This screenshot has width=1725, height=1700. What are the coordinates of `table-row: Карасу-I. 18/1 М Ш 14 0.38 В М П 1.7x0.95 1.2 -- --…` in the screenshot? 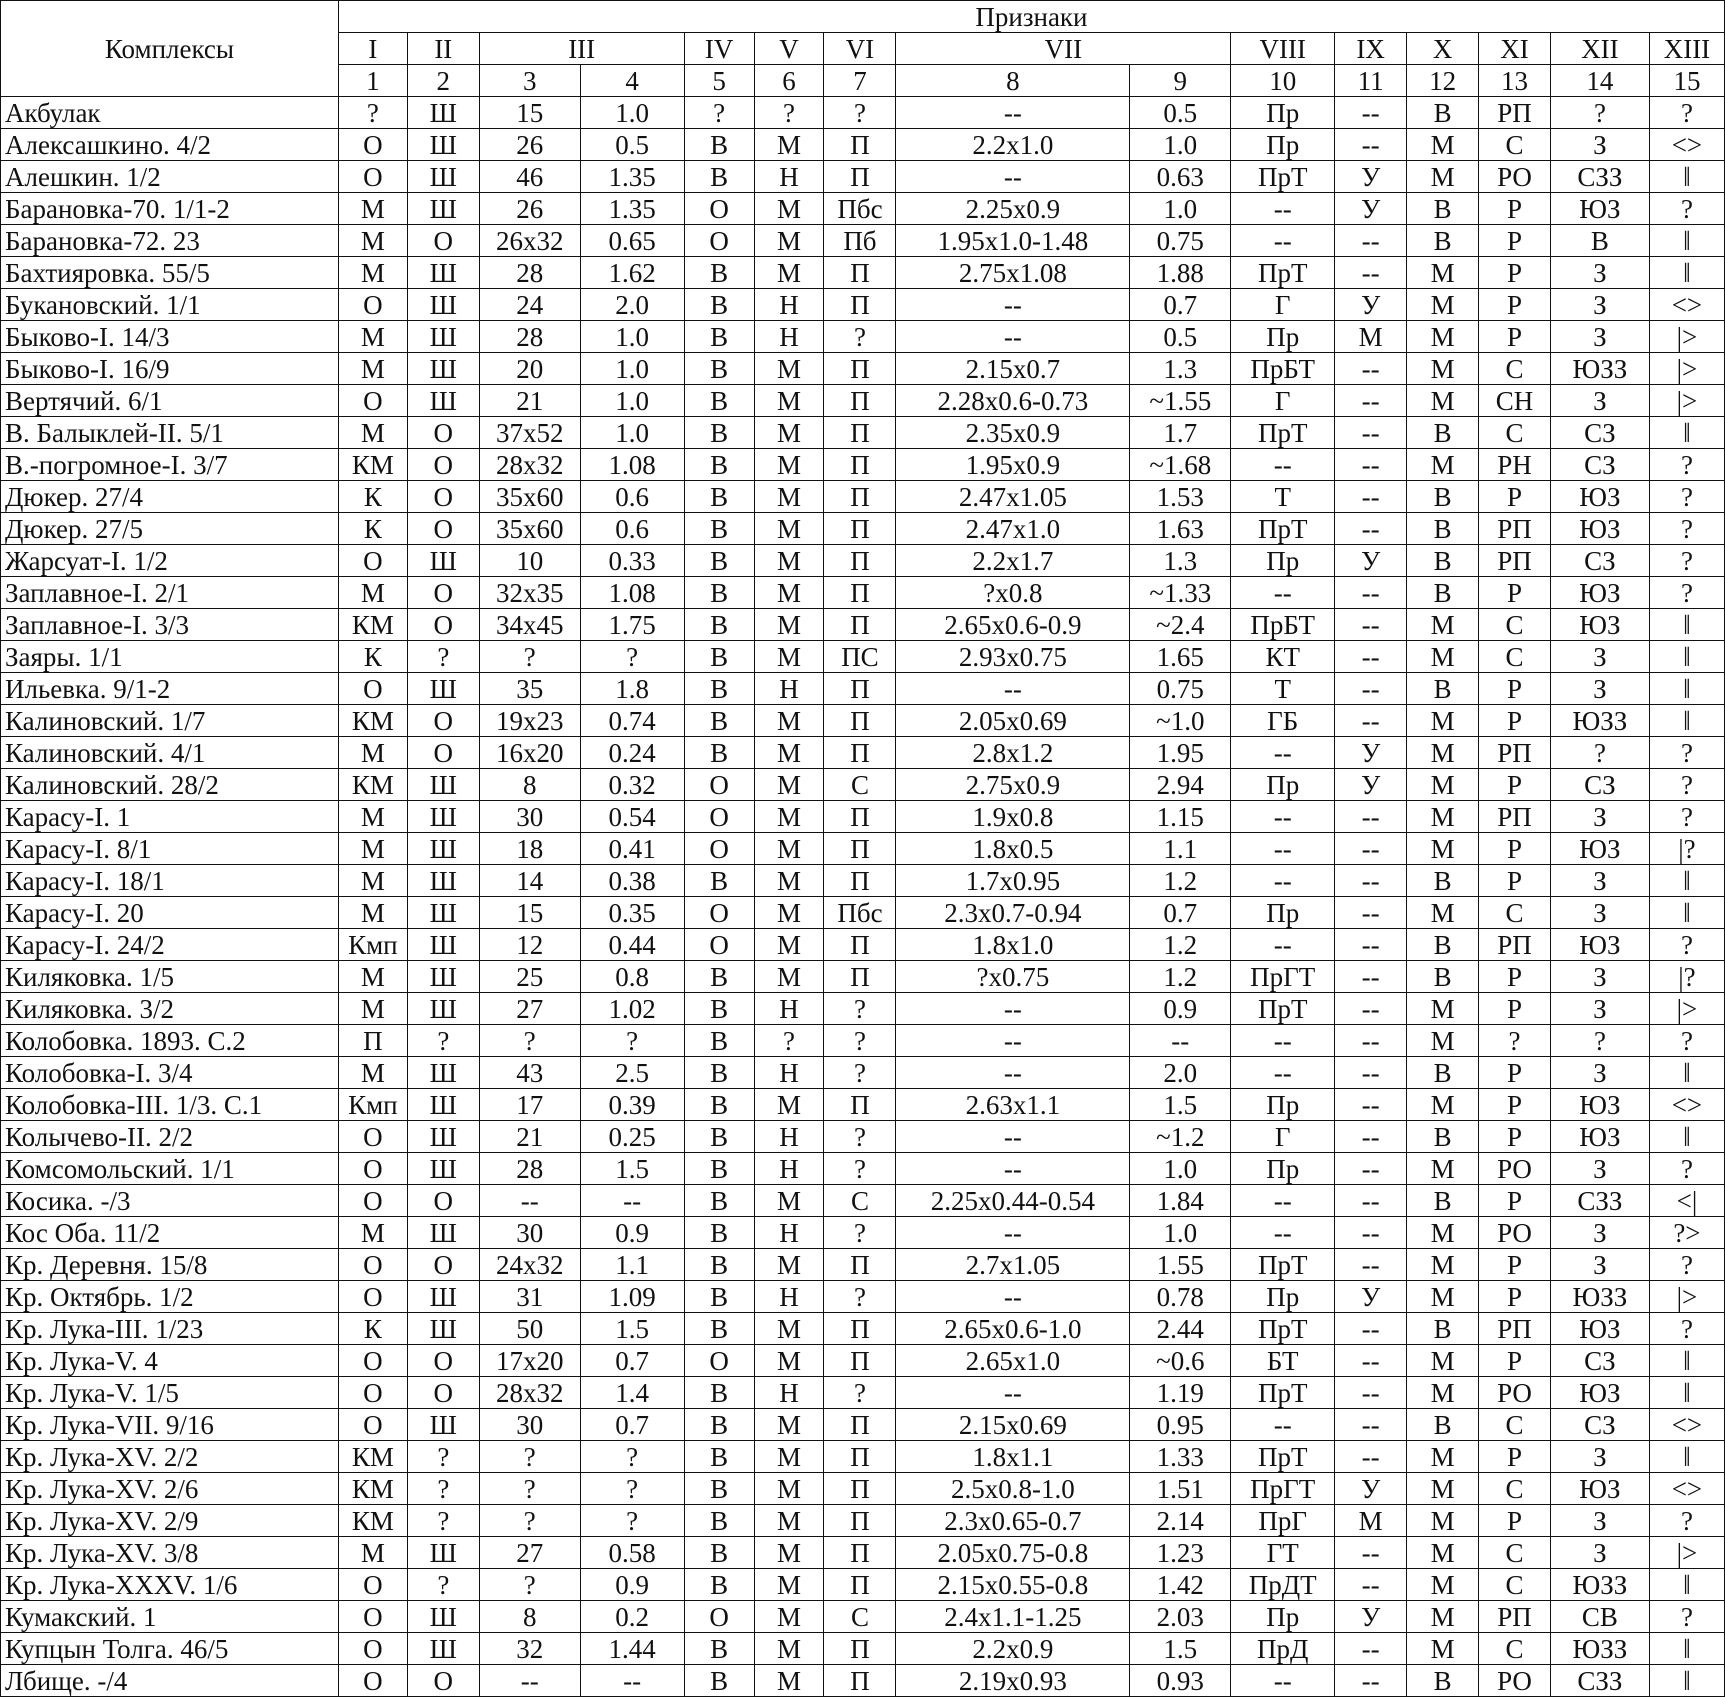 It's located at (862, 880).